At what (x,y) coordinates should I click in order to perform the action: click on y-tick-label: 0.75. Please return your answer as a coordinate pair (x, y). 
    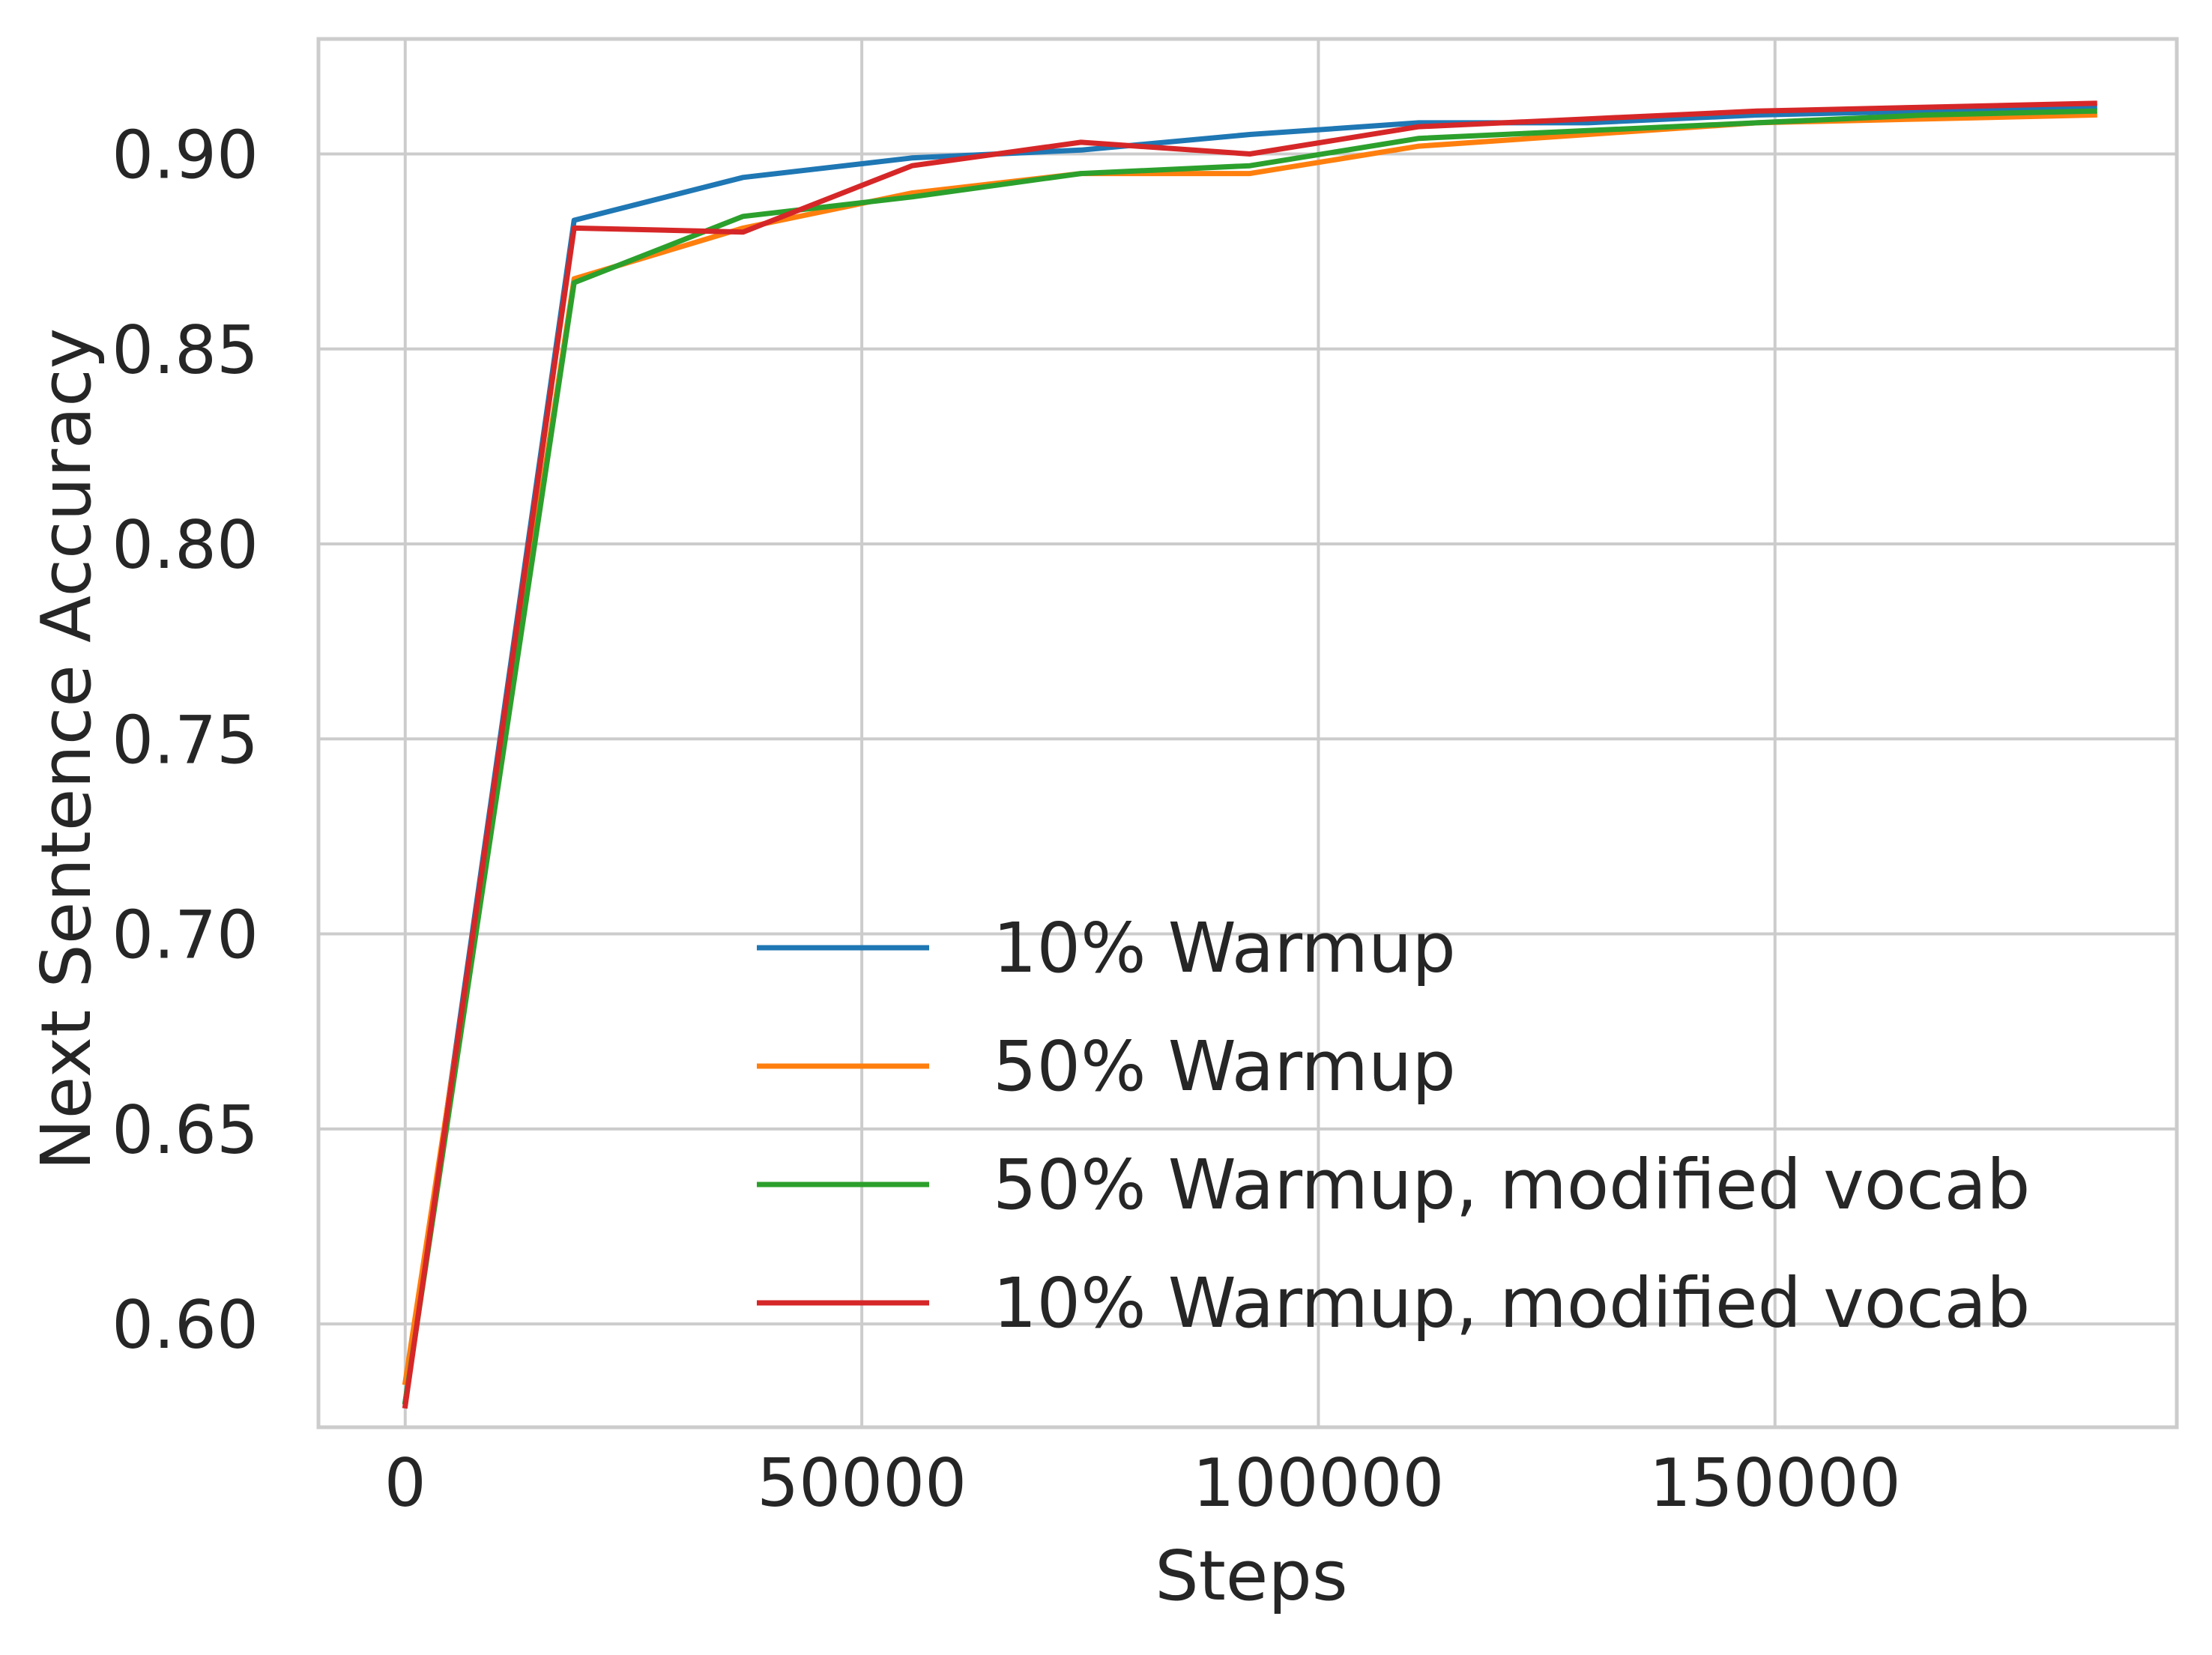
    Looking at the image, I should click on (185, 739).